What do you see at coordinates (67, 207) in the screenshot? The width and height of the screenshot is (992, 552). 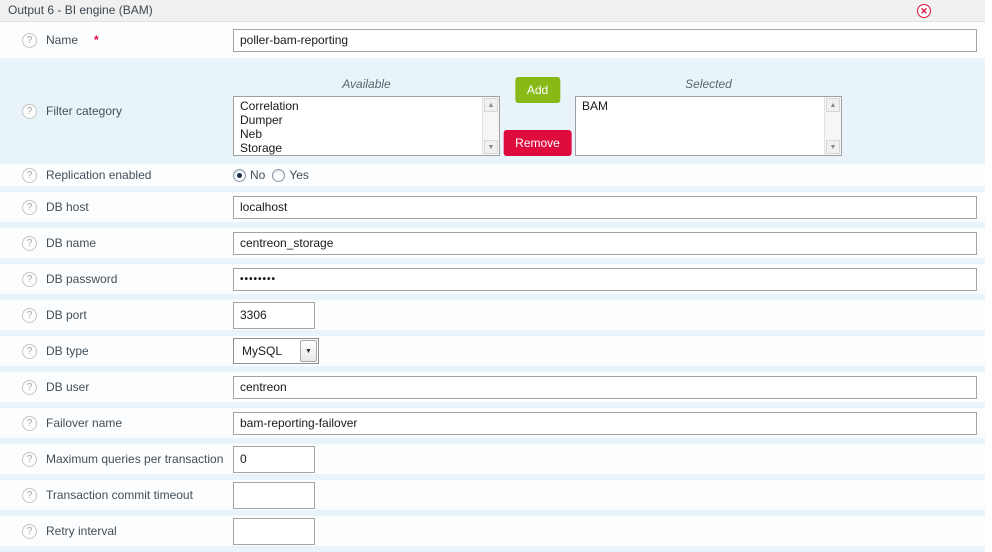 I see `db-host-label: DB host` at bounding box center [67, 207].